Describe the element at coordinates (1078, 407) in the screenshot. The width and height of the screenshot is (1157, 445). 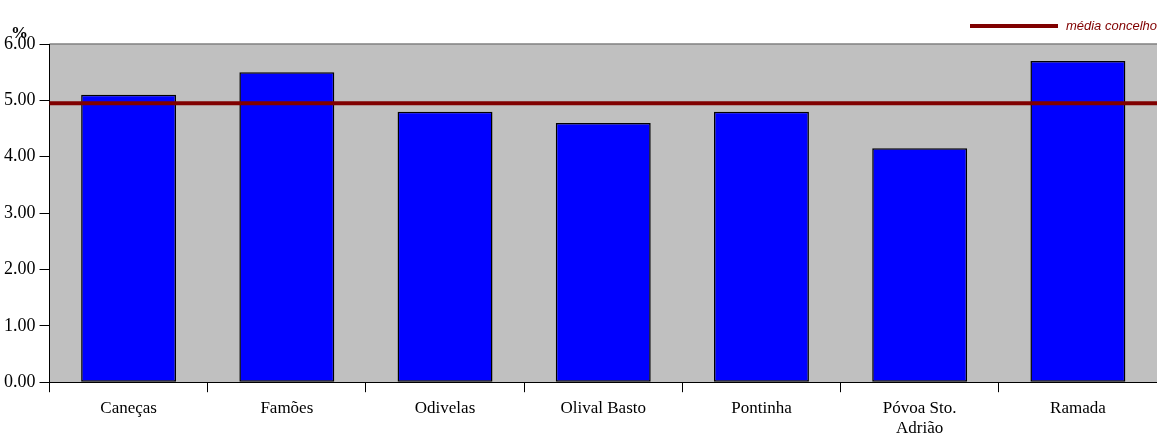
I see `x-tick-label: Ramada` at that location.